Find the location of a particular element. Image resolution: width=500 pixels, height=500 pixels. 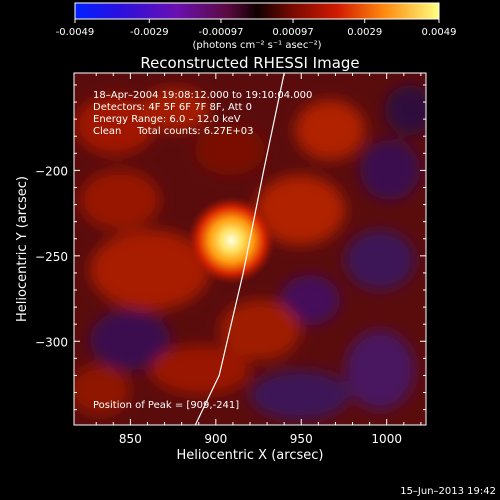

y-tick-label: −300 is located at coordinates (51, 342).